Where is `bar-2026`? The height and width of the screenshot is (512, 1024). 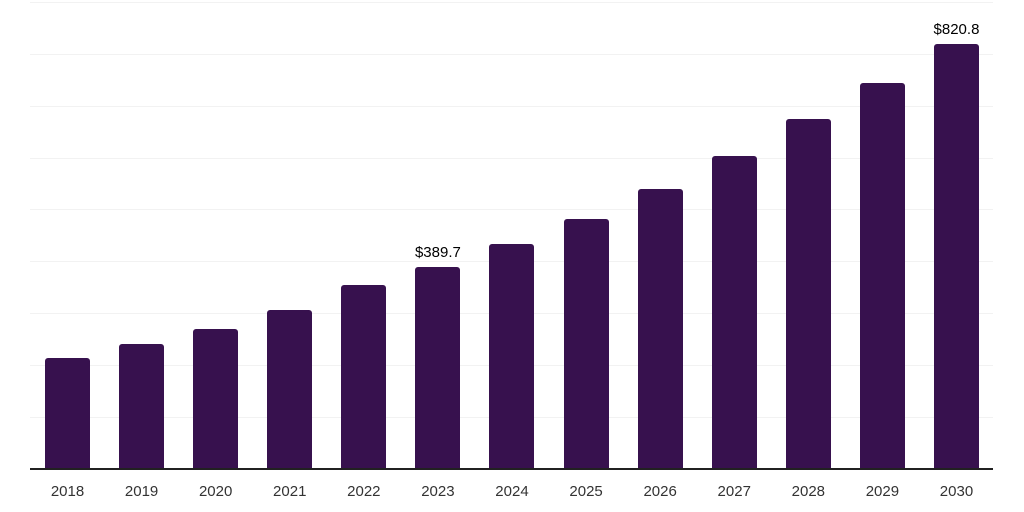 bar-2026 is located at coordinates (660, 329).